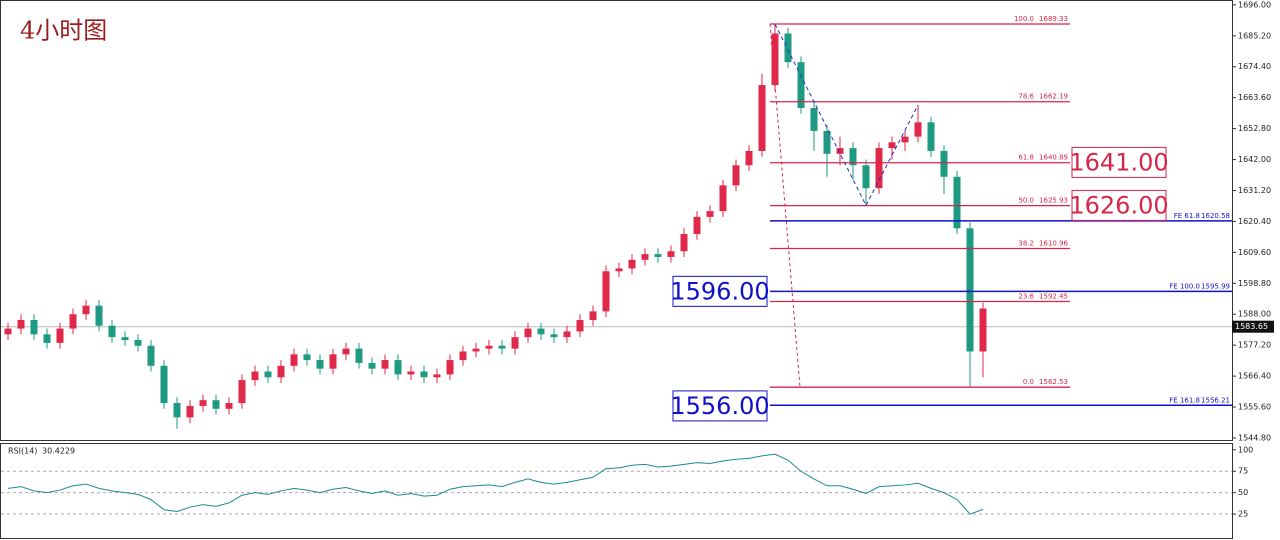  What do you see at coordinates (1243, 514) in the screenshot?
I see `rsi-tick-label: 25` at bounding box center [1243, 514].